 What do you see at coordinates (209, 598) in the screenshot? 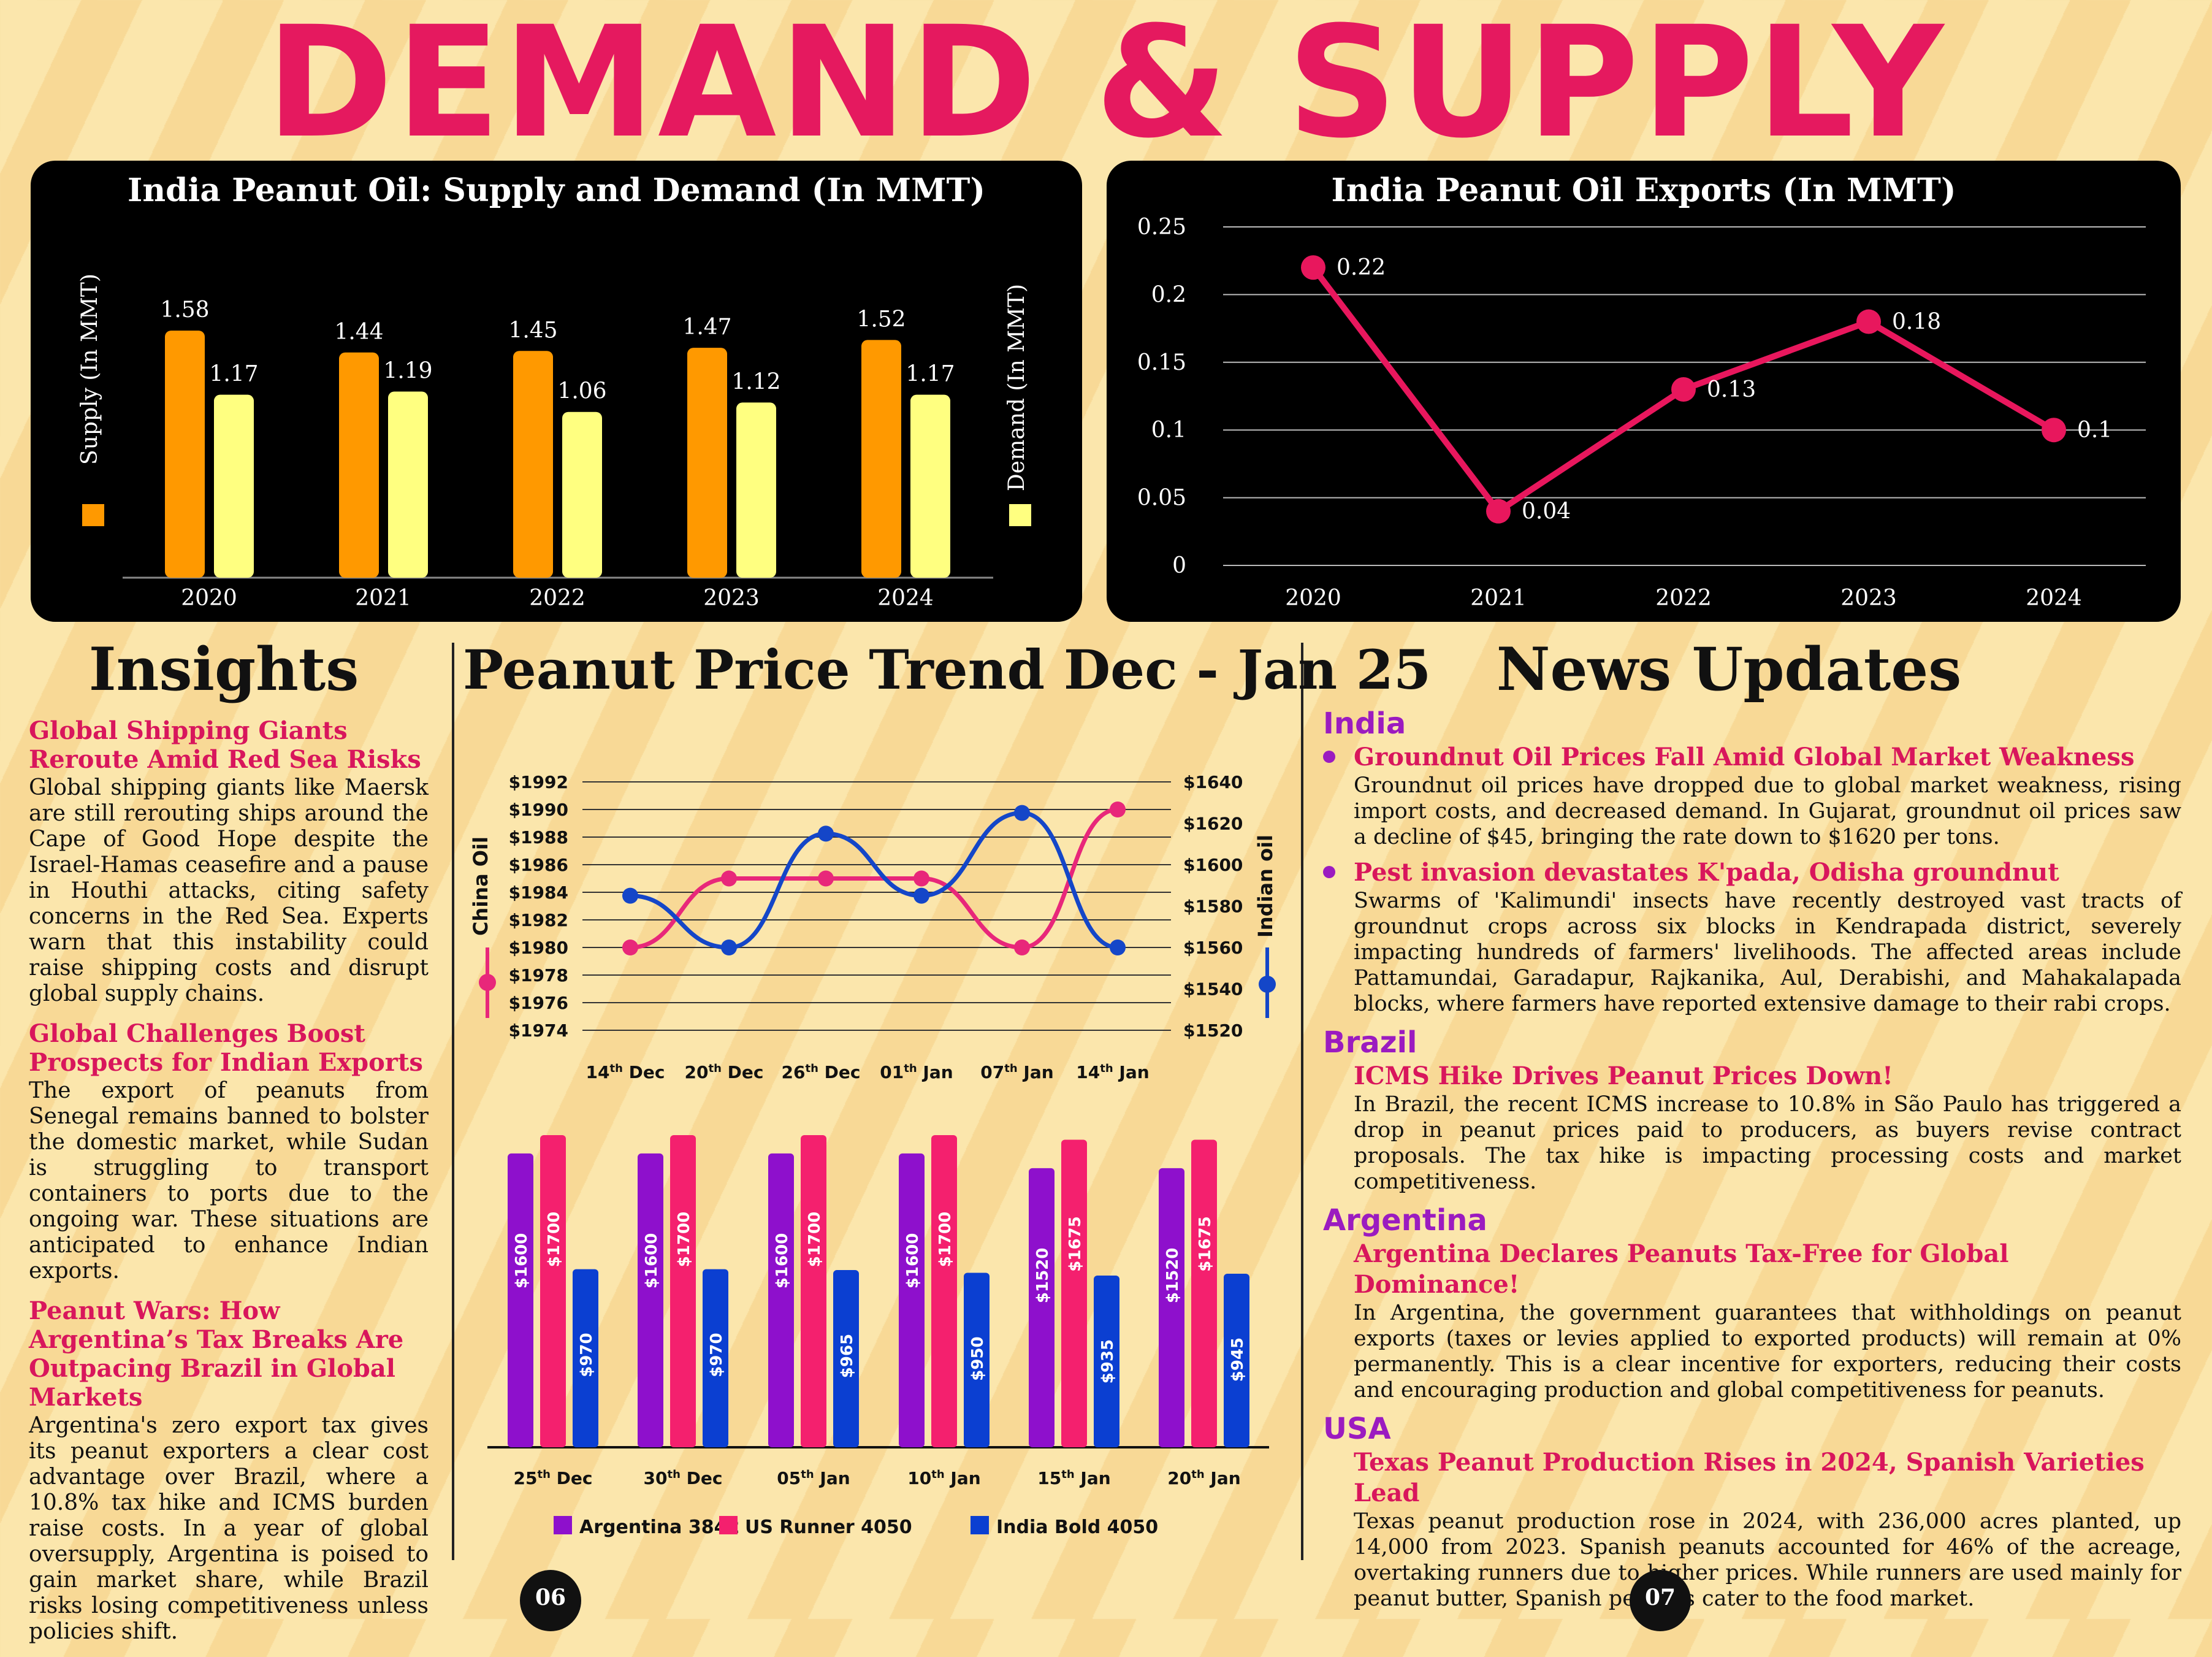
I see `sd-xtick-2020: 2020` at bounding box center [209, 598].